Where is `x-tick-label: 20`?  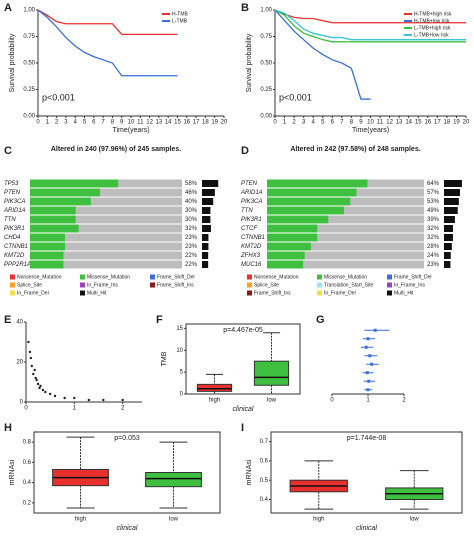 x-tick-label: 20 is located at coordinates (466, 123).